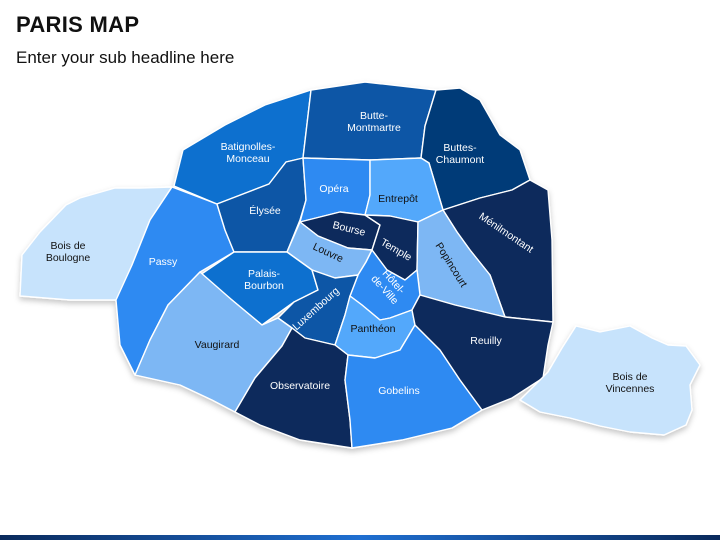 The image size is (720, 540). What do you see at coordinates (630, 383) in the screenshot?
I see `label-bois-de-vincennes: Bois de Vincennes` at bounding box center [630, 383].